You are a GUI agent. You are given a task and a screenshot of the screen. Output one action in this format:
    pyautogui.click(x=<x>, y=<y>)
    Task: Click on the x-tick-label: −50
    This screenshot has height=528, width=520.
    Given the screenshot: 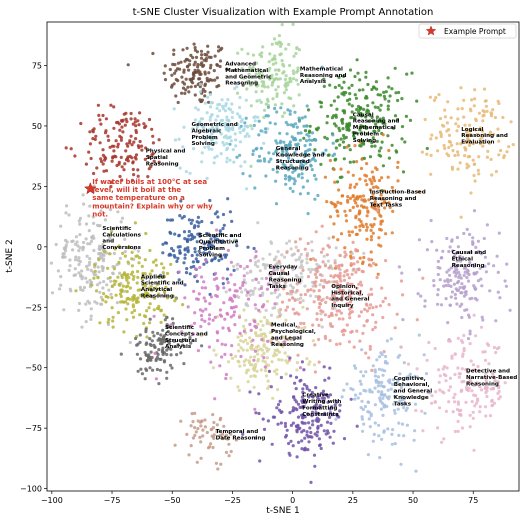 What is the action you would take?
    pyautogui.click(x=172, y=500)
    